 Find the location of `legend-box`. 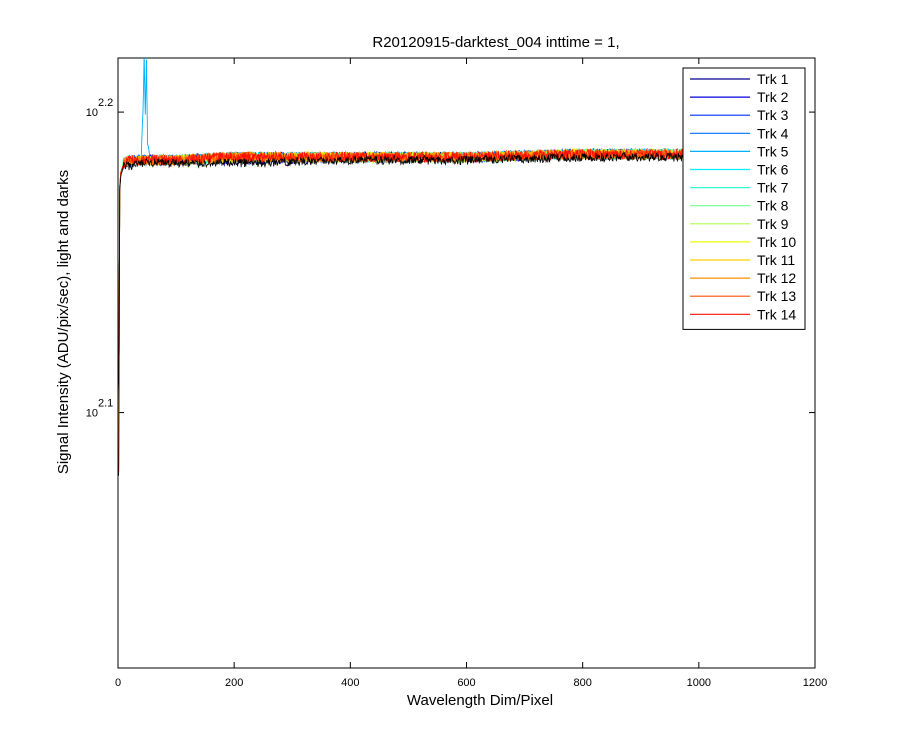

legend-box is located at coordinates (744, 198).